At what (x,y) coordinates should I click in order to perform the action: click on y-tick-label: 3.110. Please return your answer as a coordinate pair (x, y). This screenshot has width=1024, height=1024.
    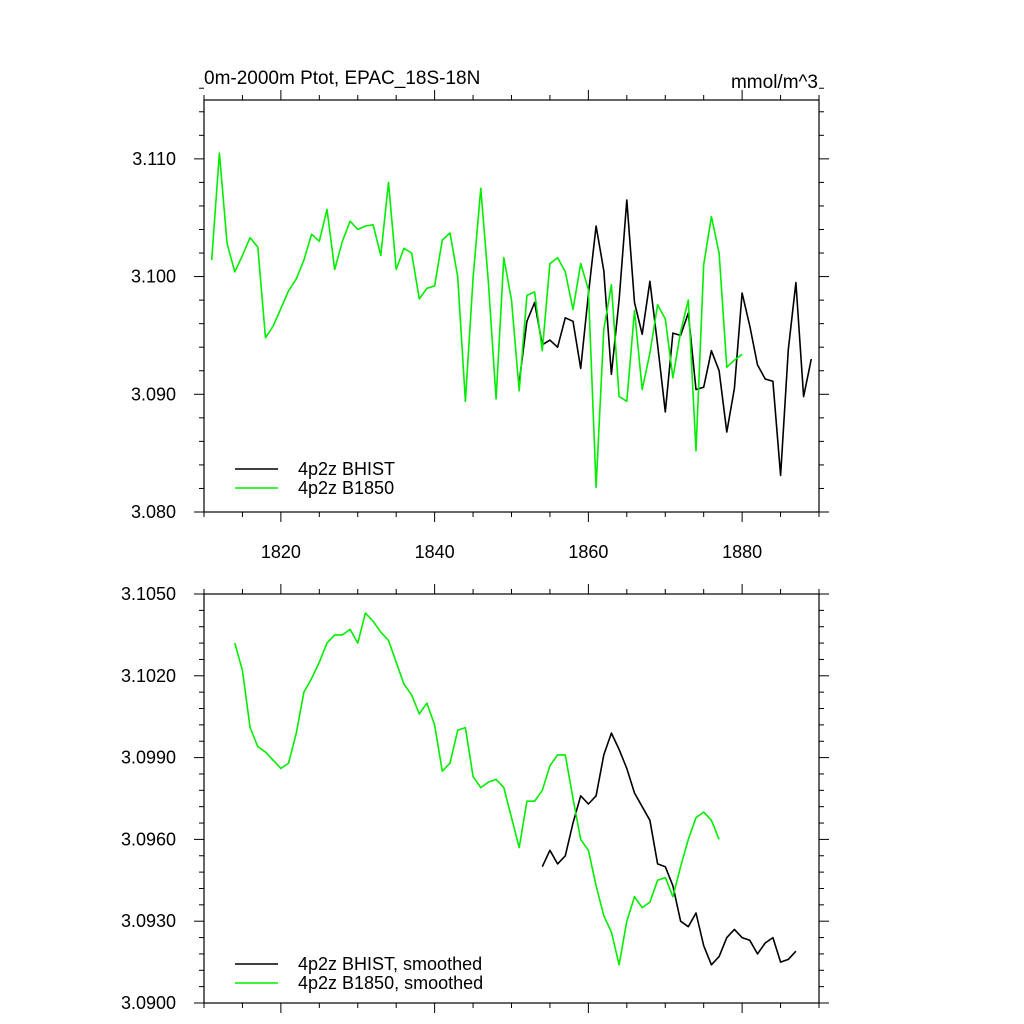
    Looking at the image, I should click on (154, 159).